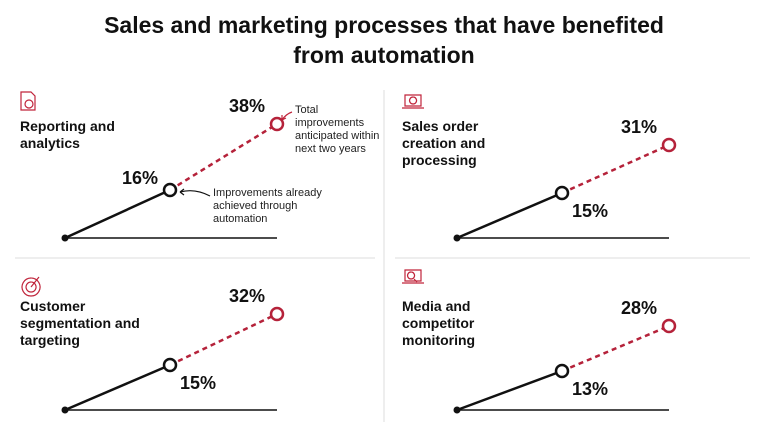 Image resolution: width=768 pixels, height=432 pixels. I want to click on value-label: 28%, so click(639, 308).